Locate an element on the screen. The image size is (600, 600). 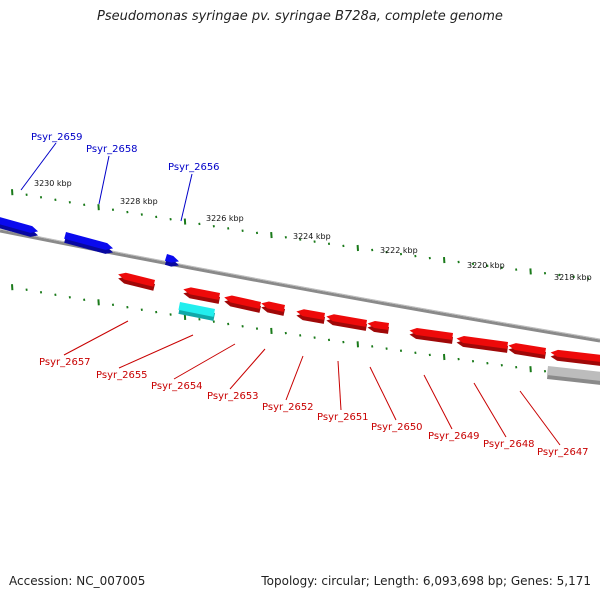
scale-label-3228: 3228 kbp is located at coordinates (139, 201).